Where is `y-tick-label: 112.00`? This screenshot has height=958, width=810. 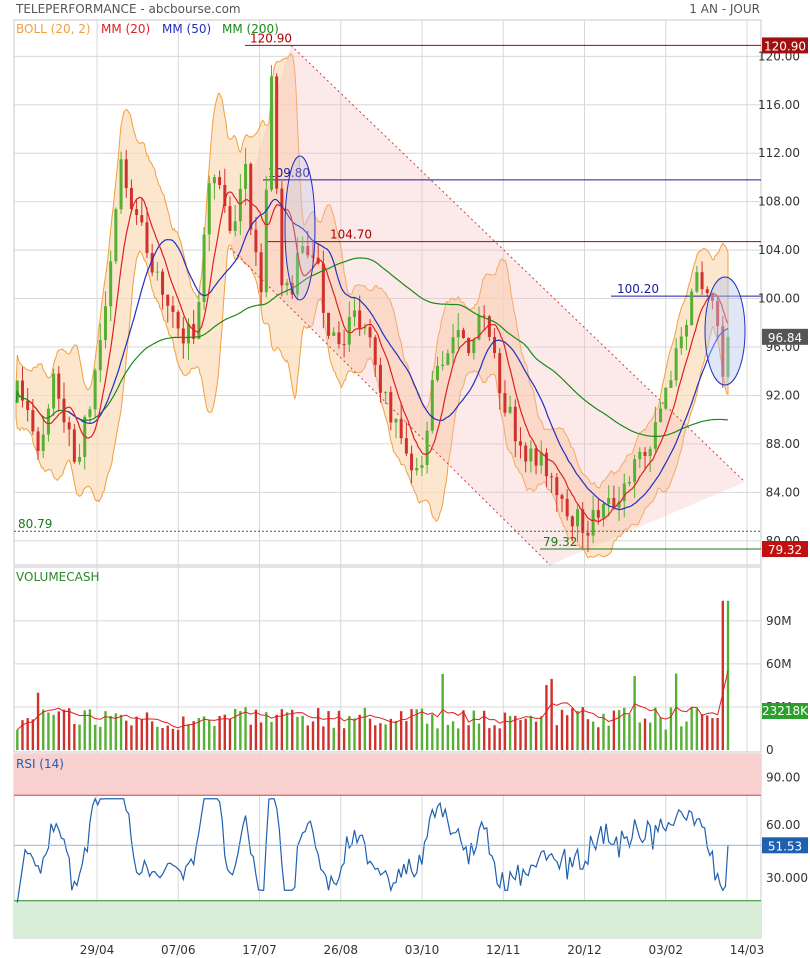
y-tick-label: 112.00 is located at coordinates (779, 153).